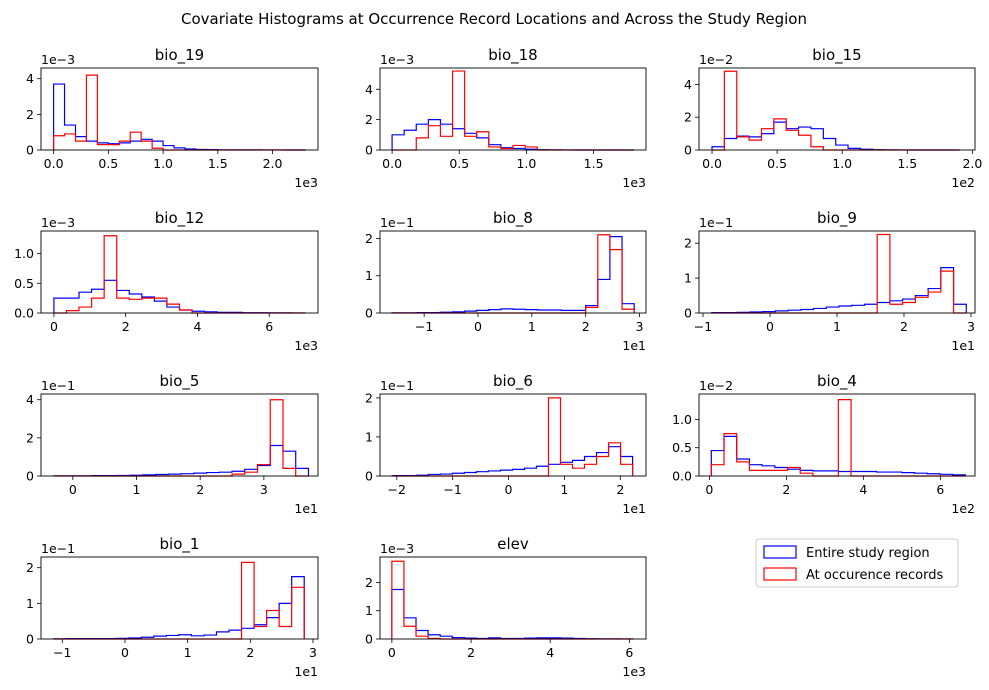 The width and height of the screenshot is (989, 690). I want to click on panel-bio-5: 0 1 2 3 0 2 4 1e−1 1e1 bio_5, so click(172, 444).